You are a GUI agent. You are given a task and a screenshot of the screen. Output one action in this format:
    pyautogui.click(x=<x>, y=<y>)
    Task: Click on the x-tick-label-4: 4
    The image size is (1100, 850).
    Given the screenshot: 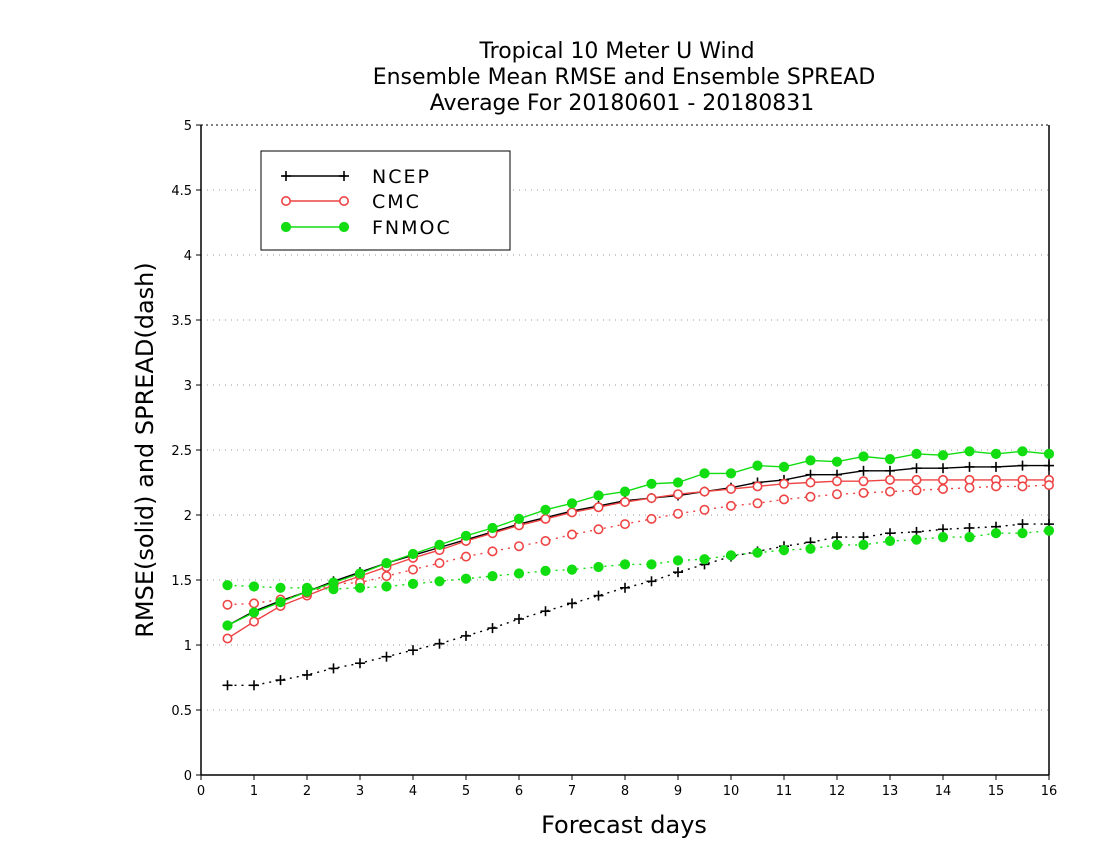 What is the action you would take?
    pyautogui.click(x=413, y=791)
    